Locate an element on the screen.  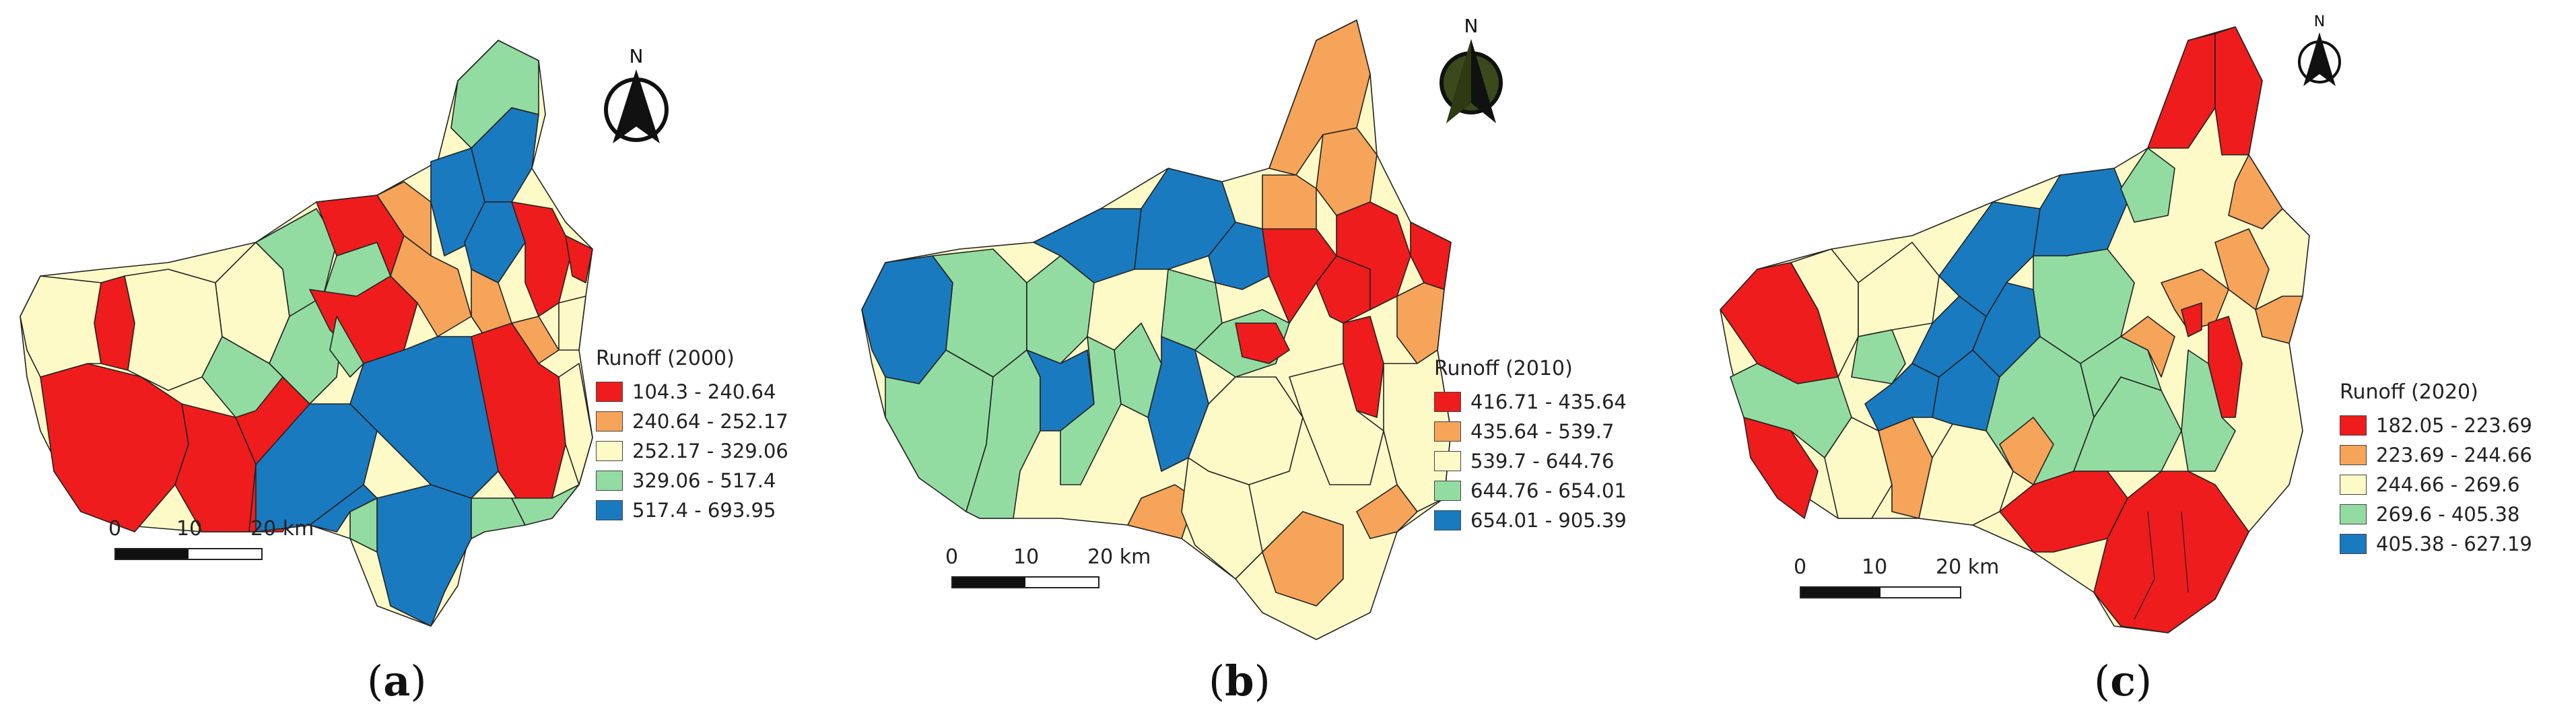
legend-label: 240.64 - 252.17 is located at coordinates (710, 421).